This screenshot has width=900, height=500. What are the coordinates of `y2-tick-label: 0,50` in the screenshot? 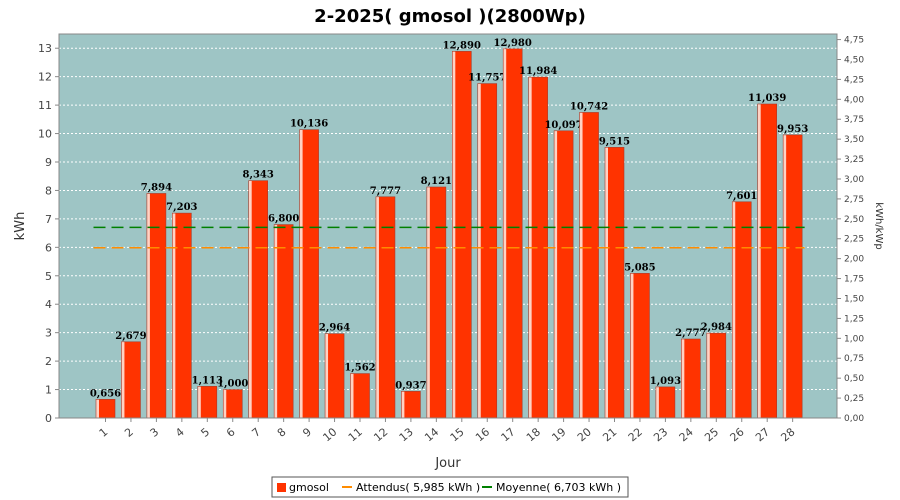 It's located at (854, 379).